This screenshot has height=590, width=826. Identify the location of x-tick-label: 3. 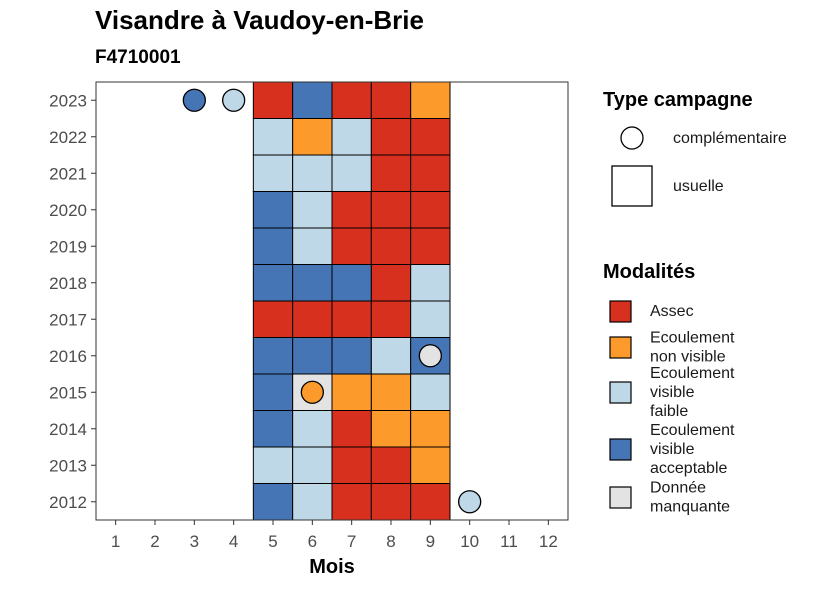
(194, 541).